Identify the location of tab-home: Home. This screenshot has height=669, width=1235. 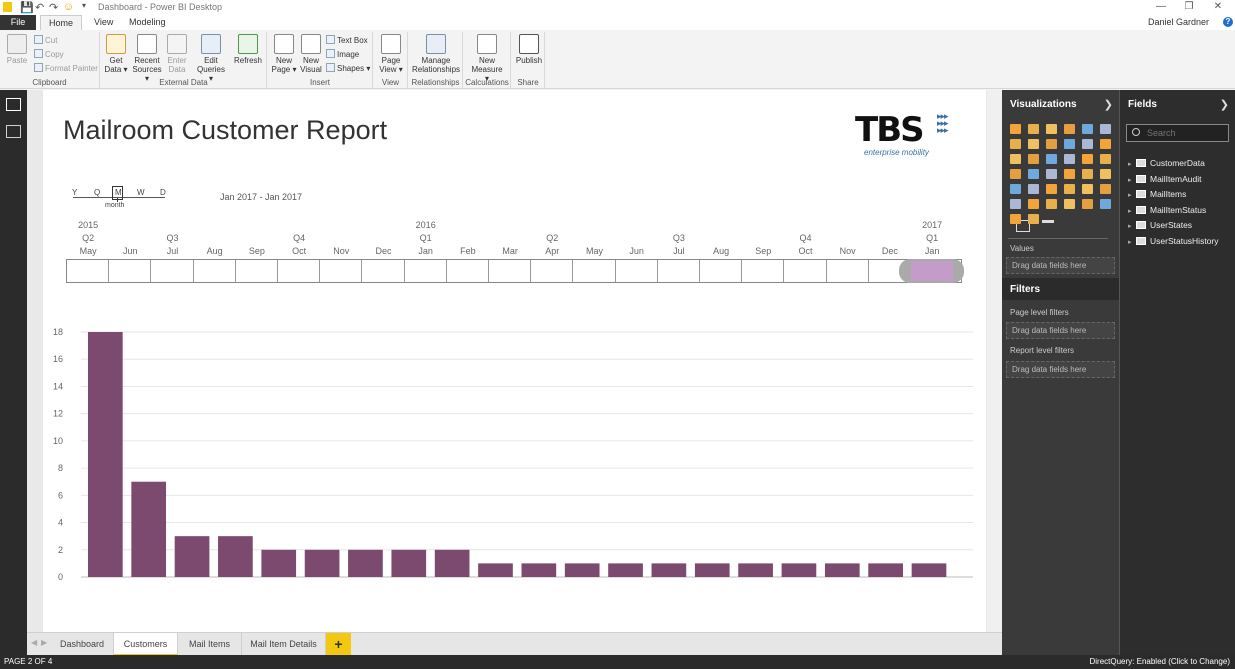
(61, 22).